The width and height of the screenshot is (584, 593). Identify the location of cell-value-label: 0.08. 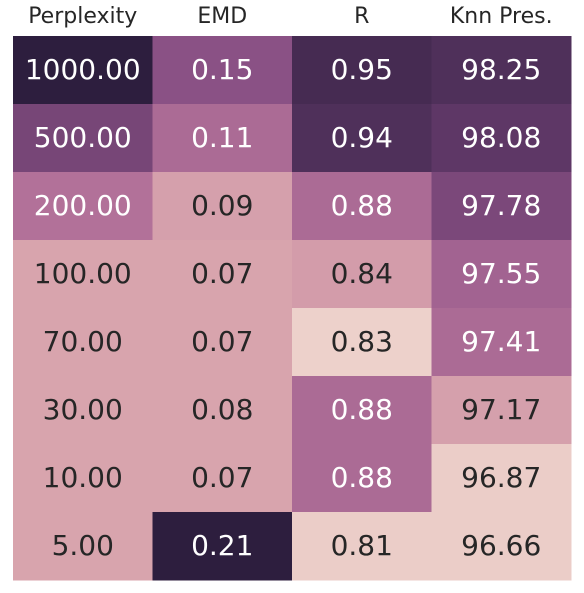
(222, 409).